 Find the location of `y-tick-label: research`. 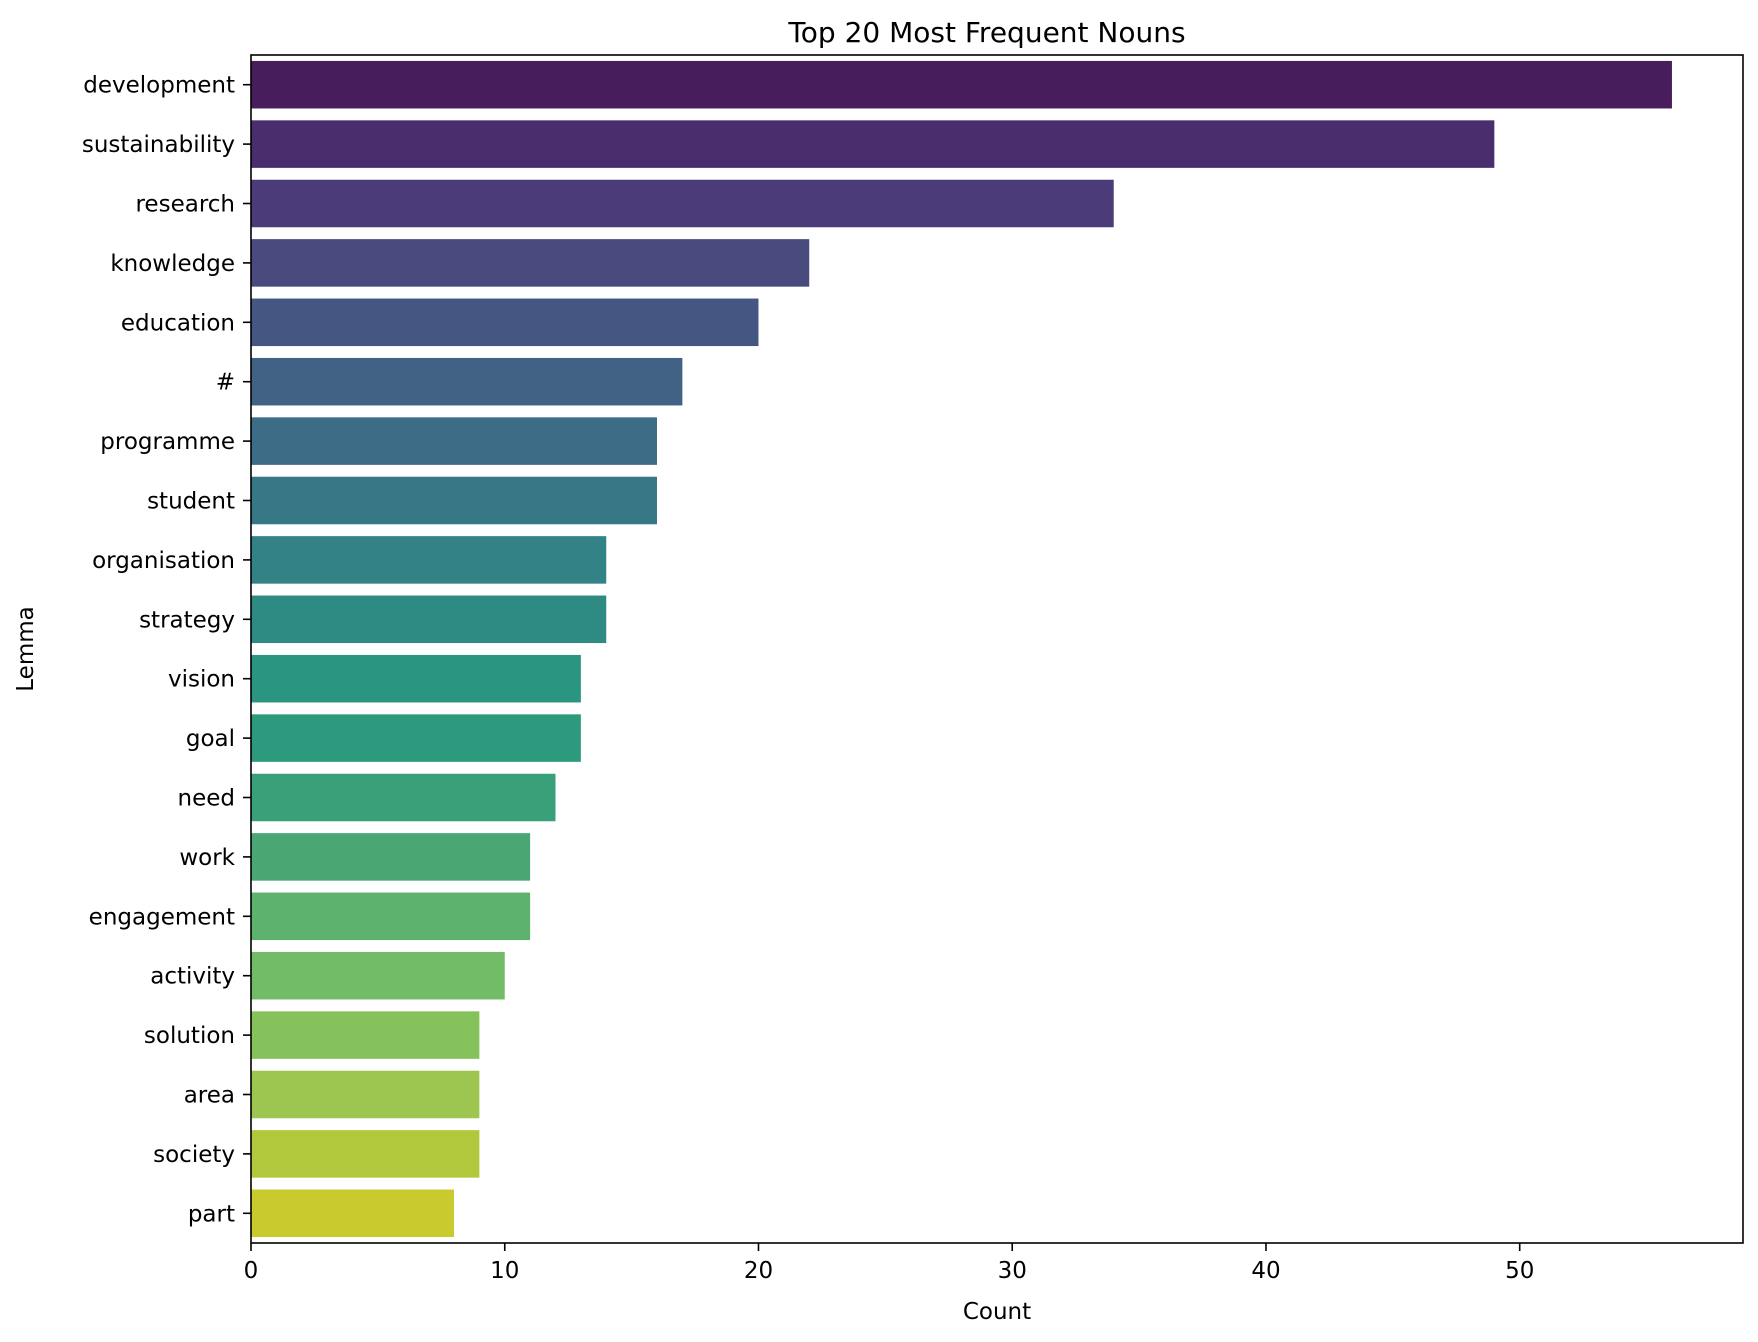

y-tick-label: research is located at coordinates (185, 205).